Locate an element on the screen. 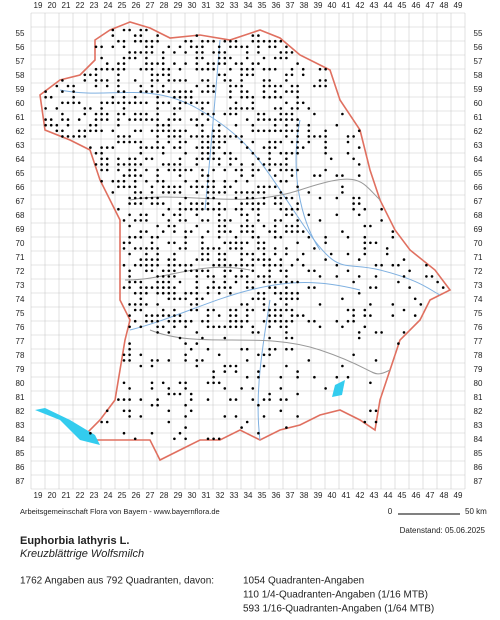  row-label: 79 is located at coordinates (20, 369).